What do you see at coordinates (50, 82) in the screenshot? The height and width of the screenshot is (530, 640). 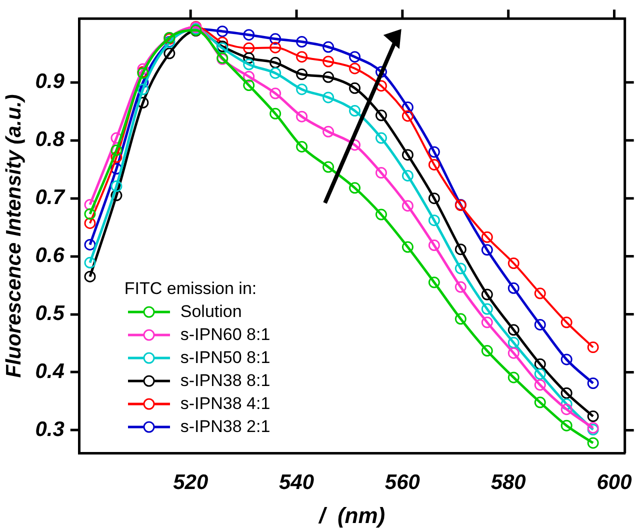 I see `y-tick-label: 0.9` at bounding box center [50, 82].